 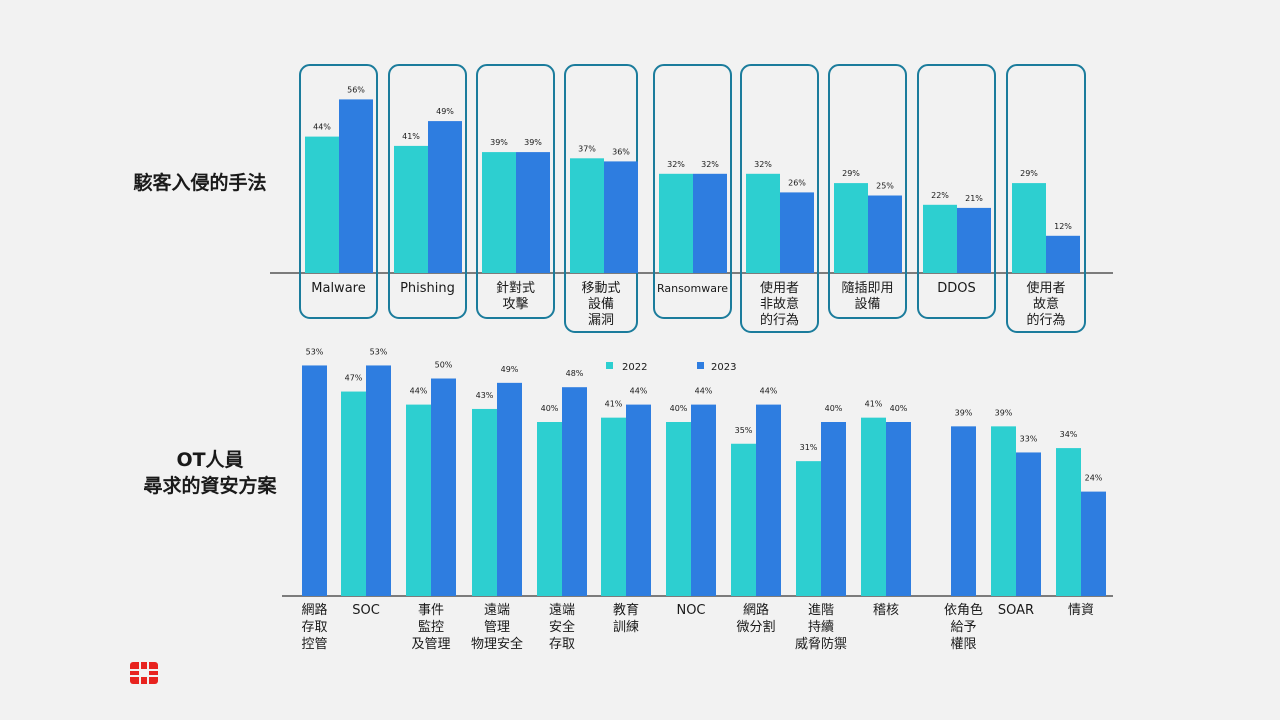 I want to click on category-label: SOAR, so click(x=1016, y=610).